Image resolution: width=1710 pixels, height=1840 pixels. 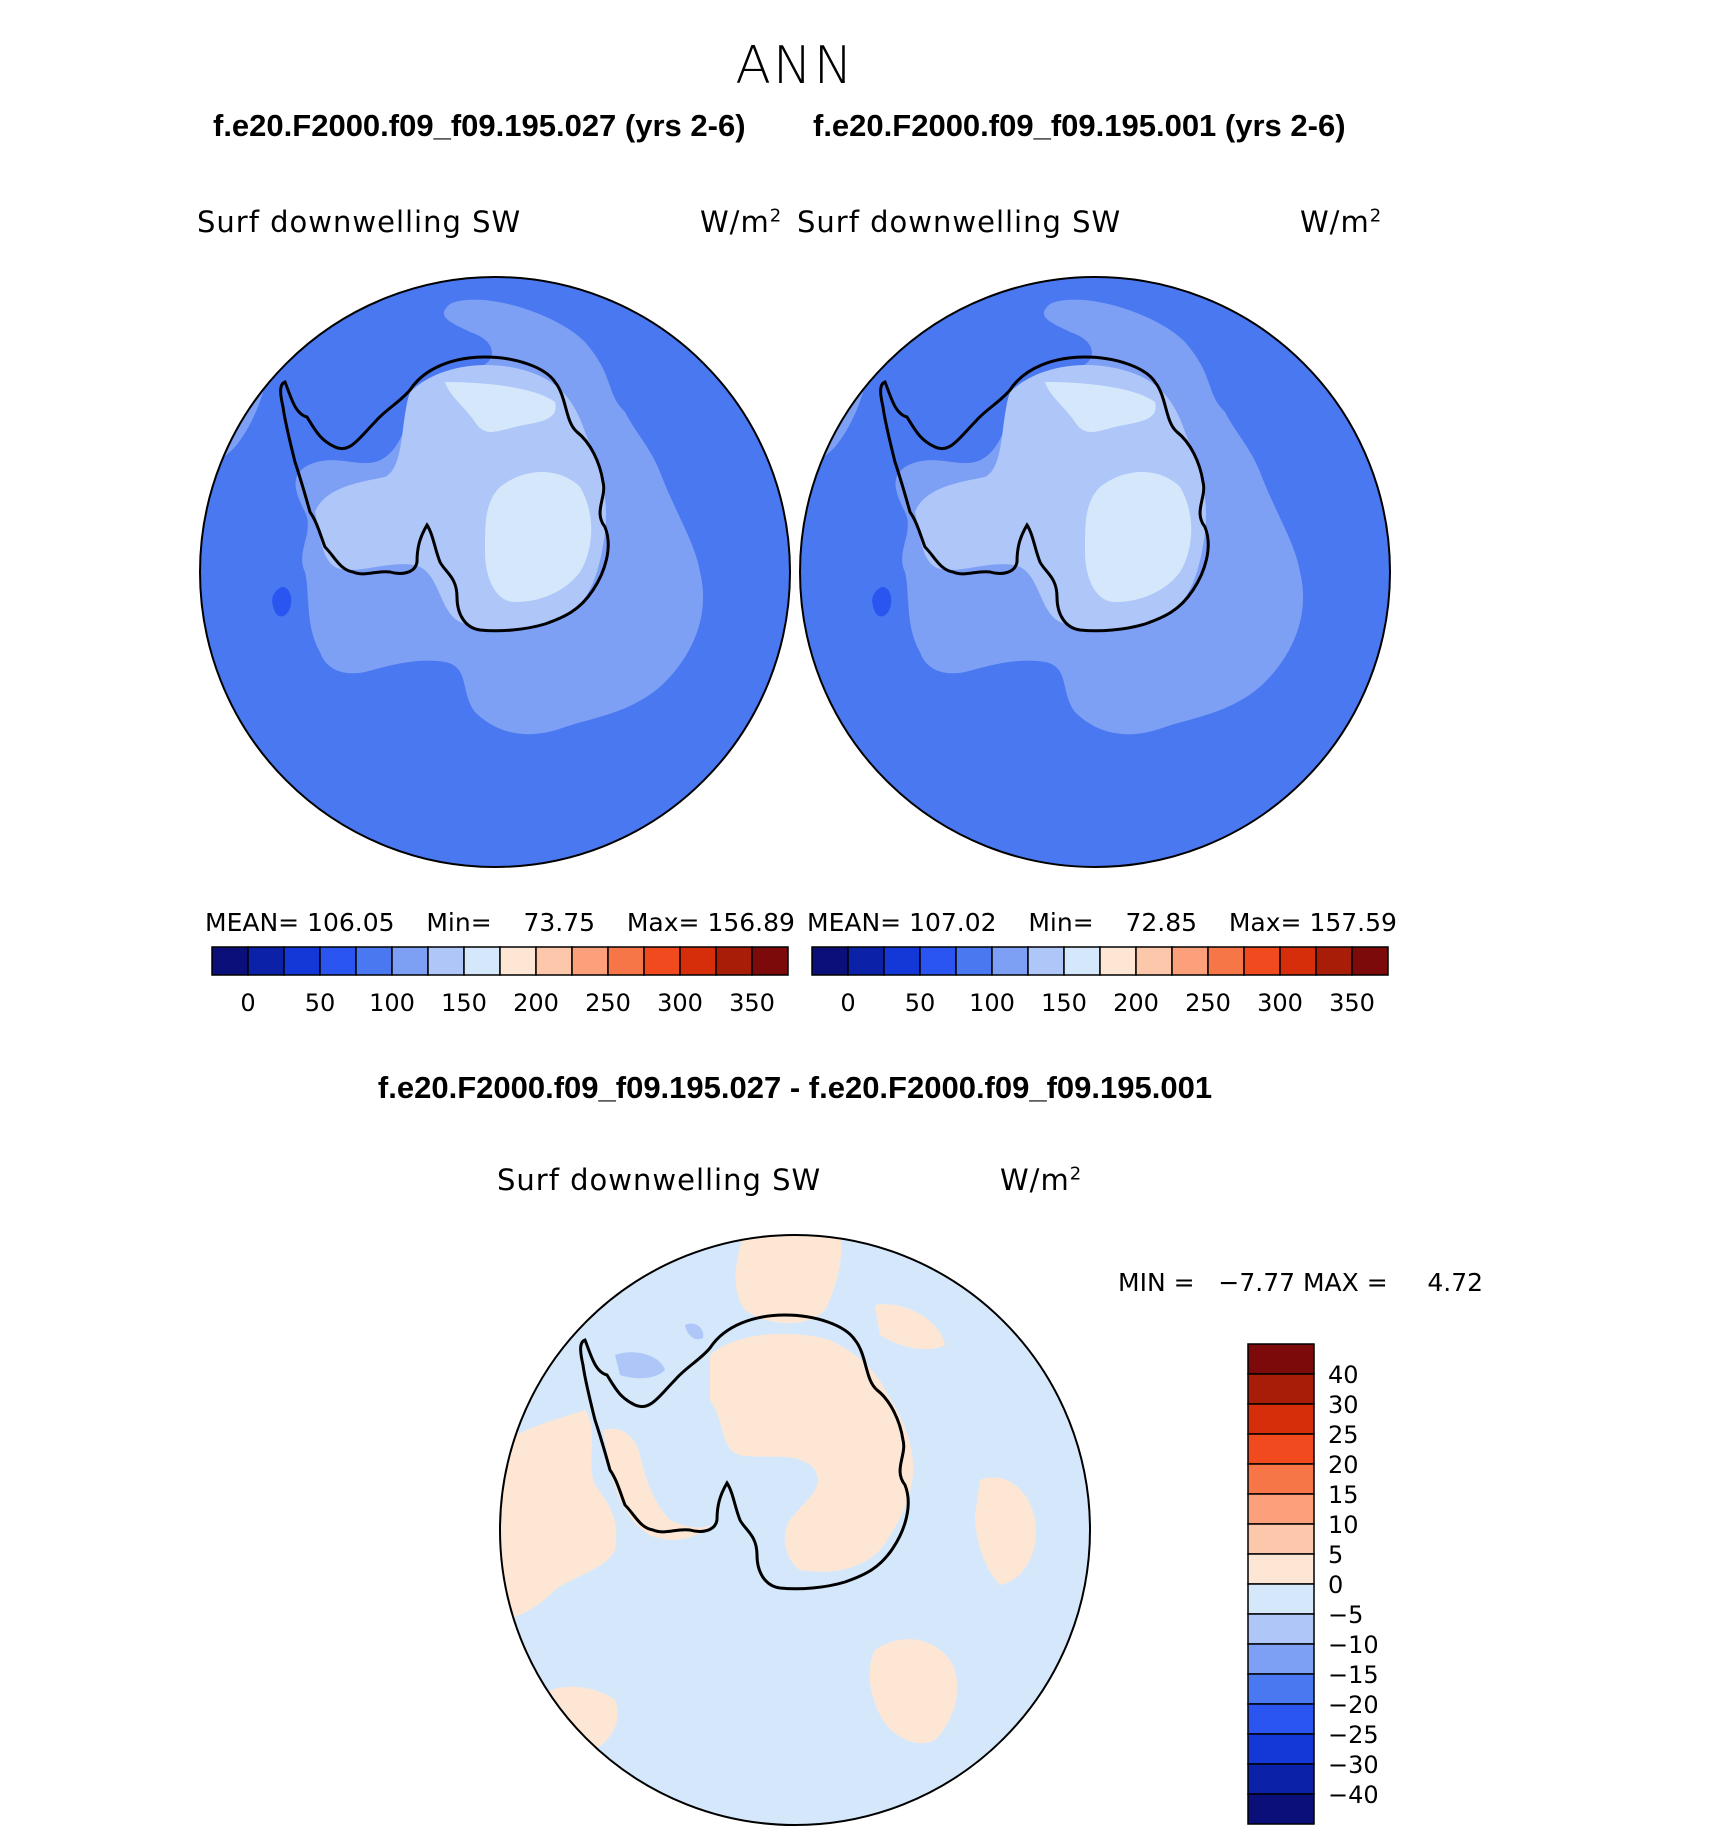 What do you see at coordinates (1257, 1282) in the screenshot?
I see `min-value: −7.77` at bounding box center [1257, 1282].